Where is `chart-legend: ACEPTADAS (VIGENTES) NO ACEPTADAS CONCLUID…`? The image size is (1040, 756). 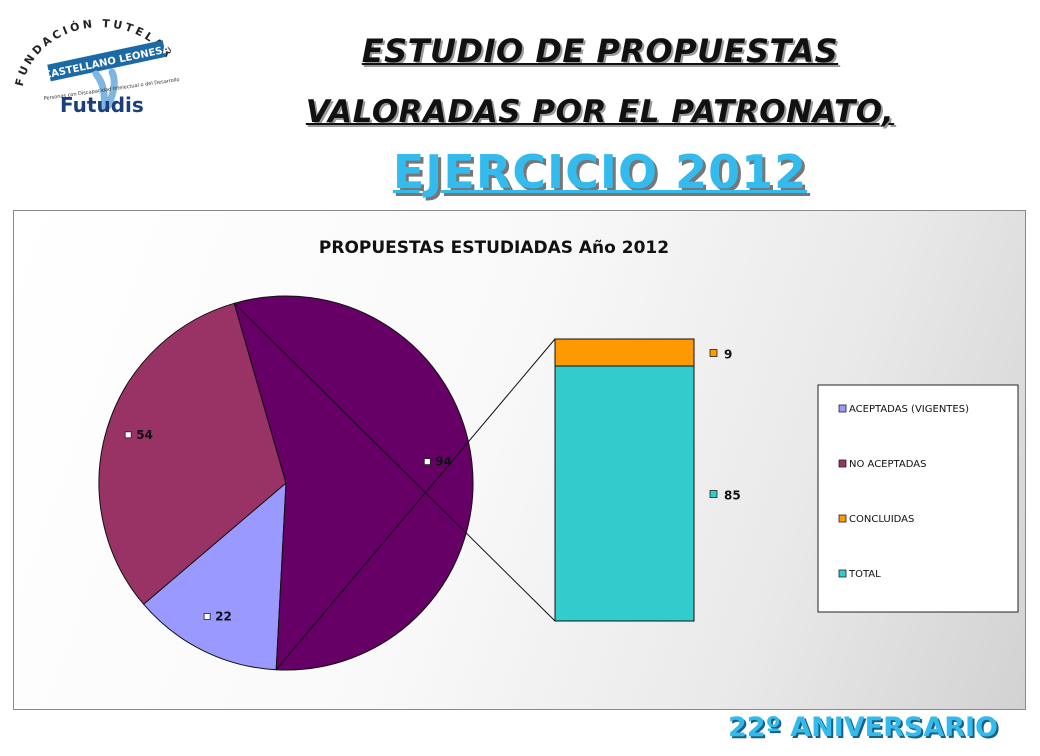
chart-legend: ACEPTADAS (VIGENTES) NO ACEPTADAS CONCLUID… is located at coordinates (918, 498).